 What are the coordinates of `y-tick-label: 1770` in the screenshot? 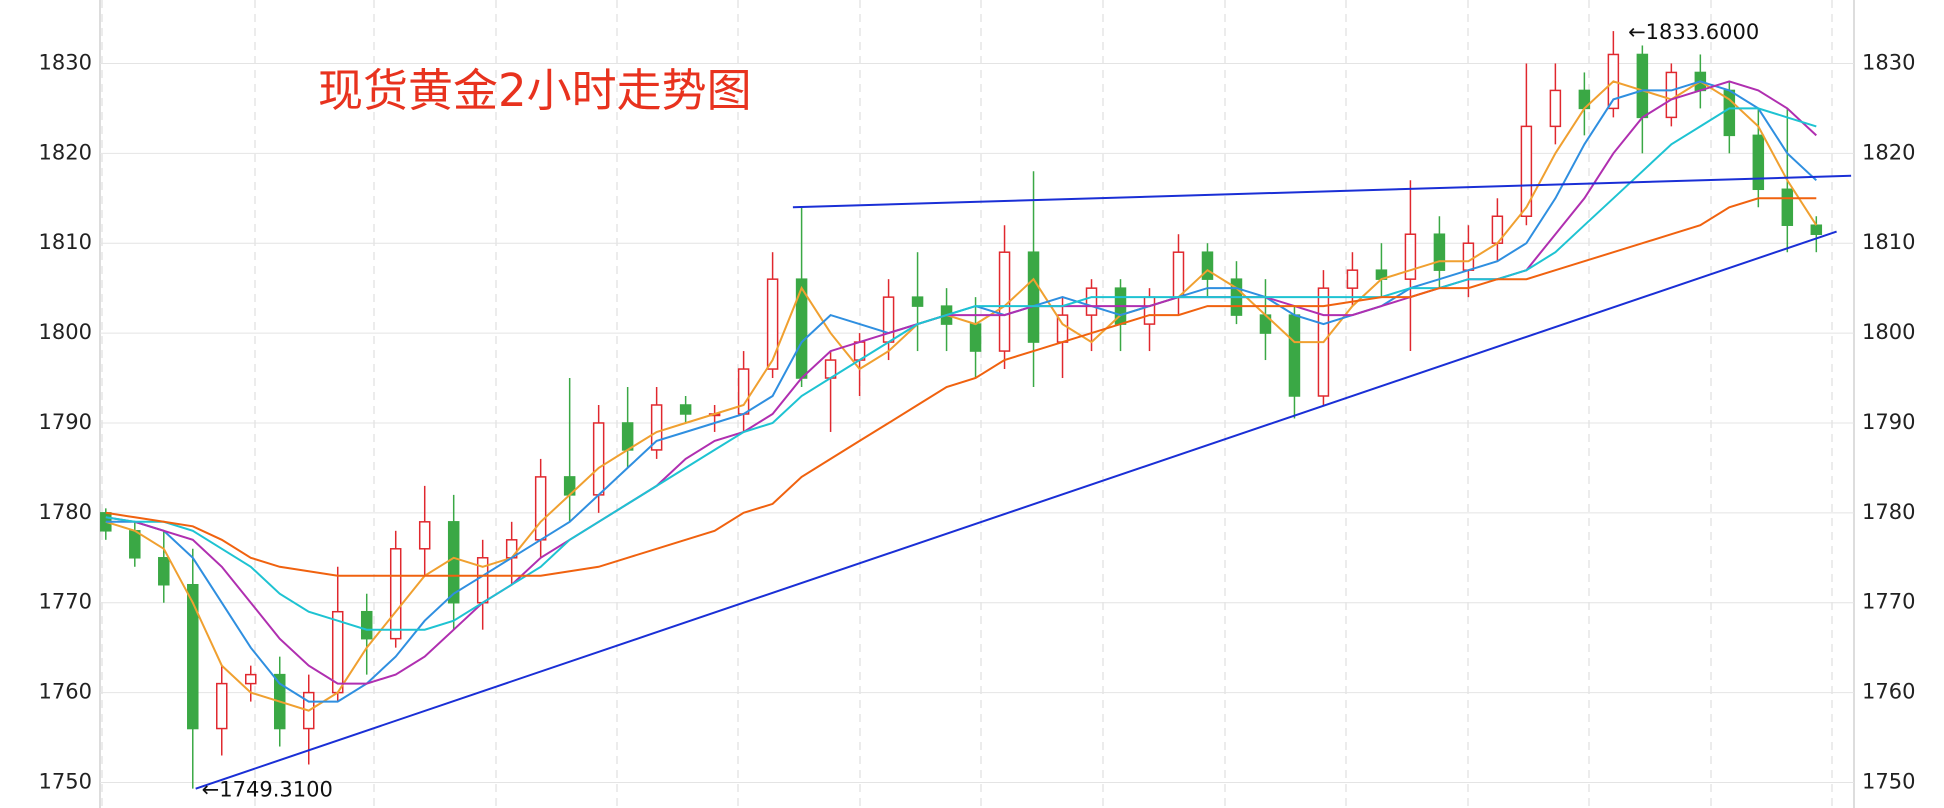 It's located at (65, 602).